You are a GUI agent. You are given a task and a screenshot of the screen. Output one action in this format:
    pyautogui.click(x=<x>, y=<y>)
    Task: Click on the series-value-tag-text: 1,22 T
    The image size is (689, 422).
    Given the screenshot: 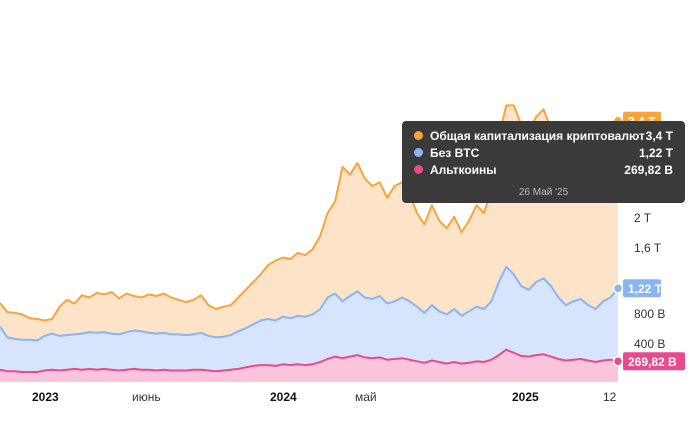 What is the action you would take?
    pyautogui.click(x=645, y=289)
    